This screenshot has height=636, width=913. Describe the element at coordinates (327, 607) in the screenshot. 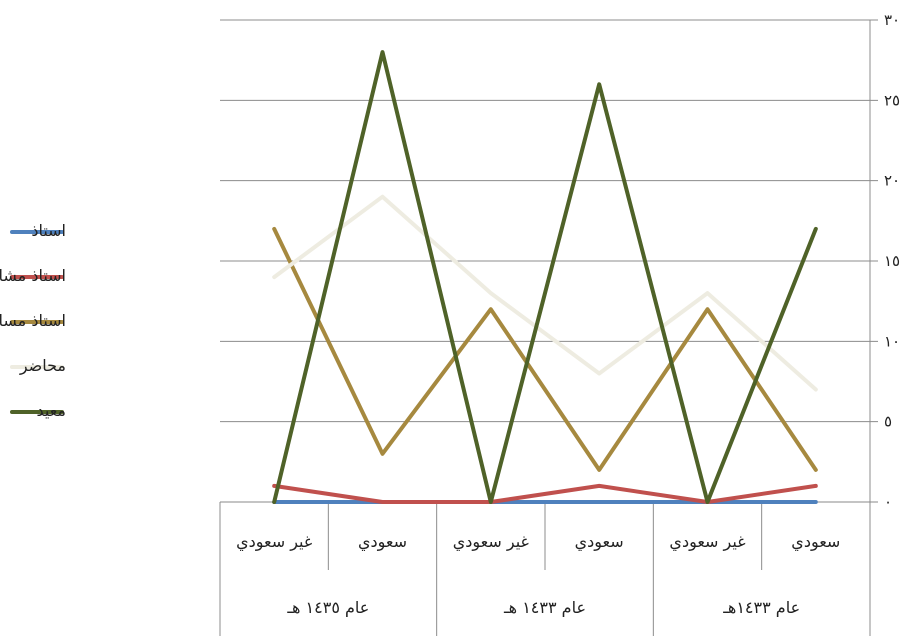

I see `group-label: عام ١٤٣٥ هـ` at that location.